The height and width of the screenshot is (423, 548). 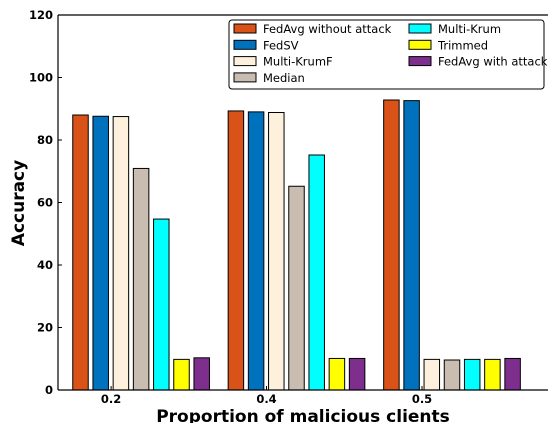 What do you see at coordinates (432, 374) in the screenshot?
I see `bar-multi-krumf-0.5` at bounding box center [432, 374].